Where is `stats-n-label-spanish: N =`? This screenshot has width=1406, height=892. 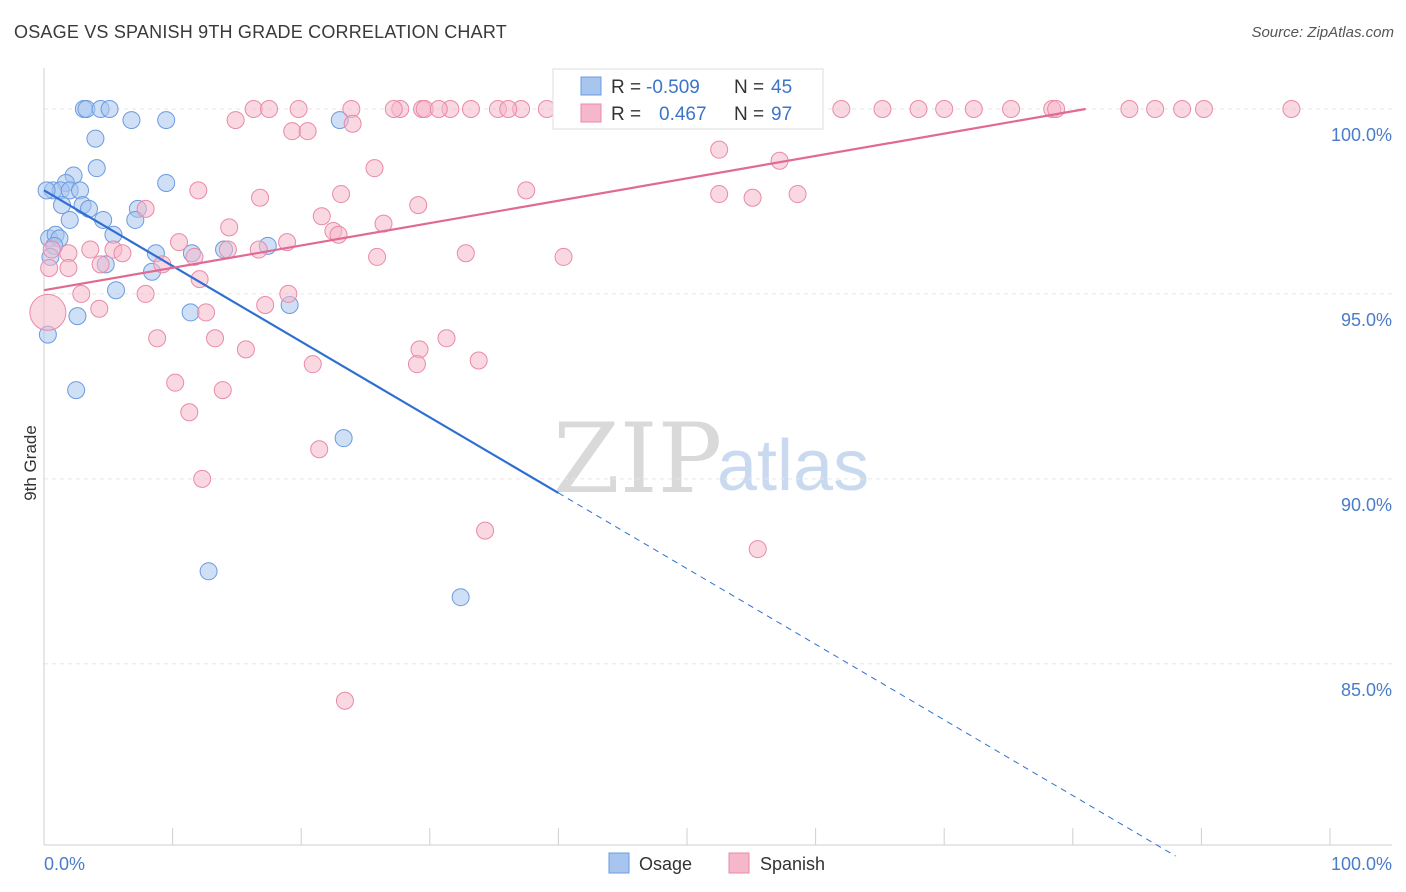 stats-n-label-spanish: N = is located at coordinates (749, 114).